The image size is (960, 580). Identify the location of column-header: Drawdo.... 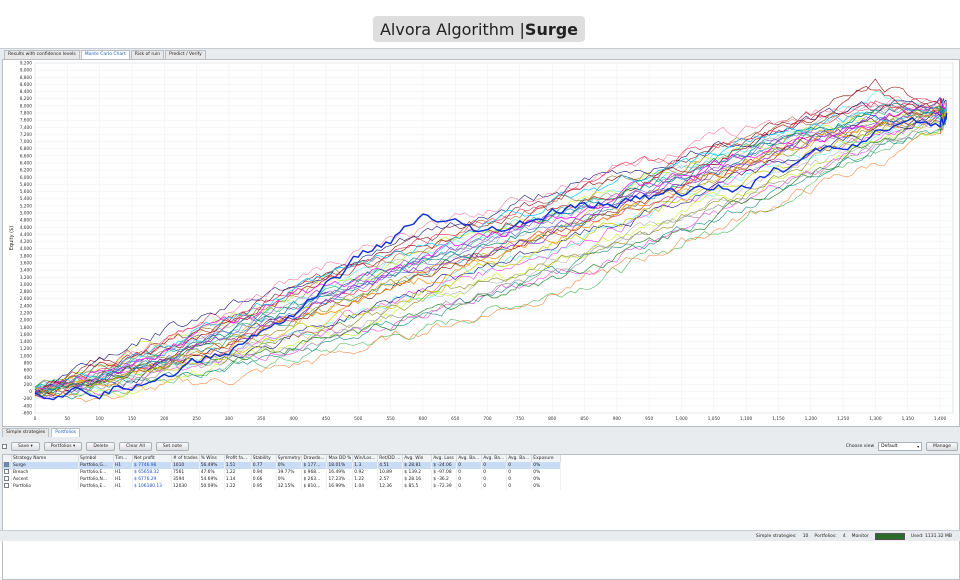
(314, 458).